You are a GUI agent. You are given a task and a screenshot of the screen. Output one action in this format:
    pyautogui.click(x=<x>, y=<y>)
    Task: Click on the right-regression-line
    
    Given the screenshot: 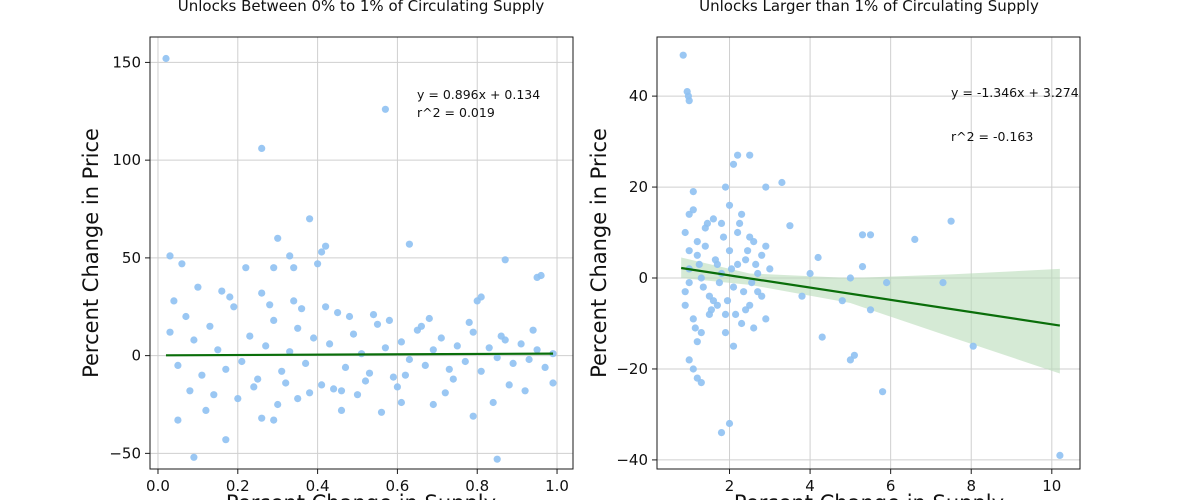 What is the action you would take?
    pyautogui.click(x=871, y=296)
    